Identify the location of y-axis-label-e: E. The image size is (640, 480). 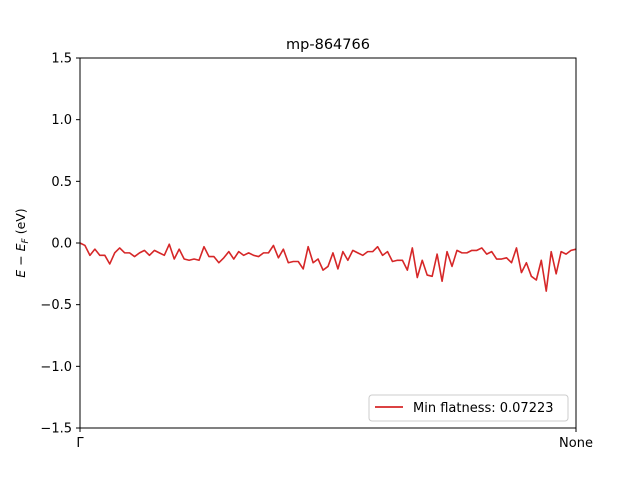
(20, 274).